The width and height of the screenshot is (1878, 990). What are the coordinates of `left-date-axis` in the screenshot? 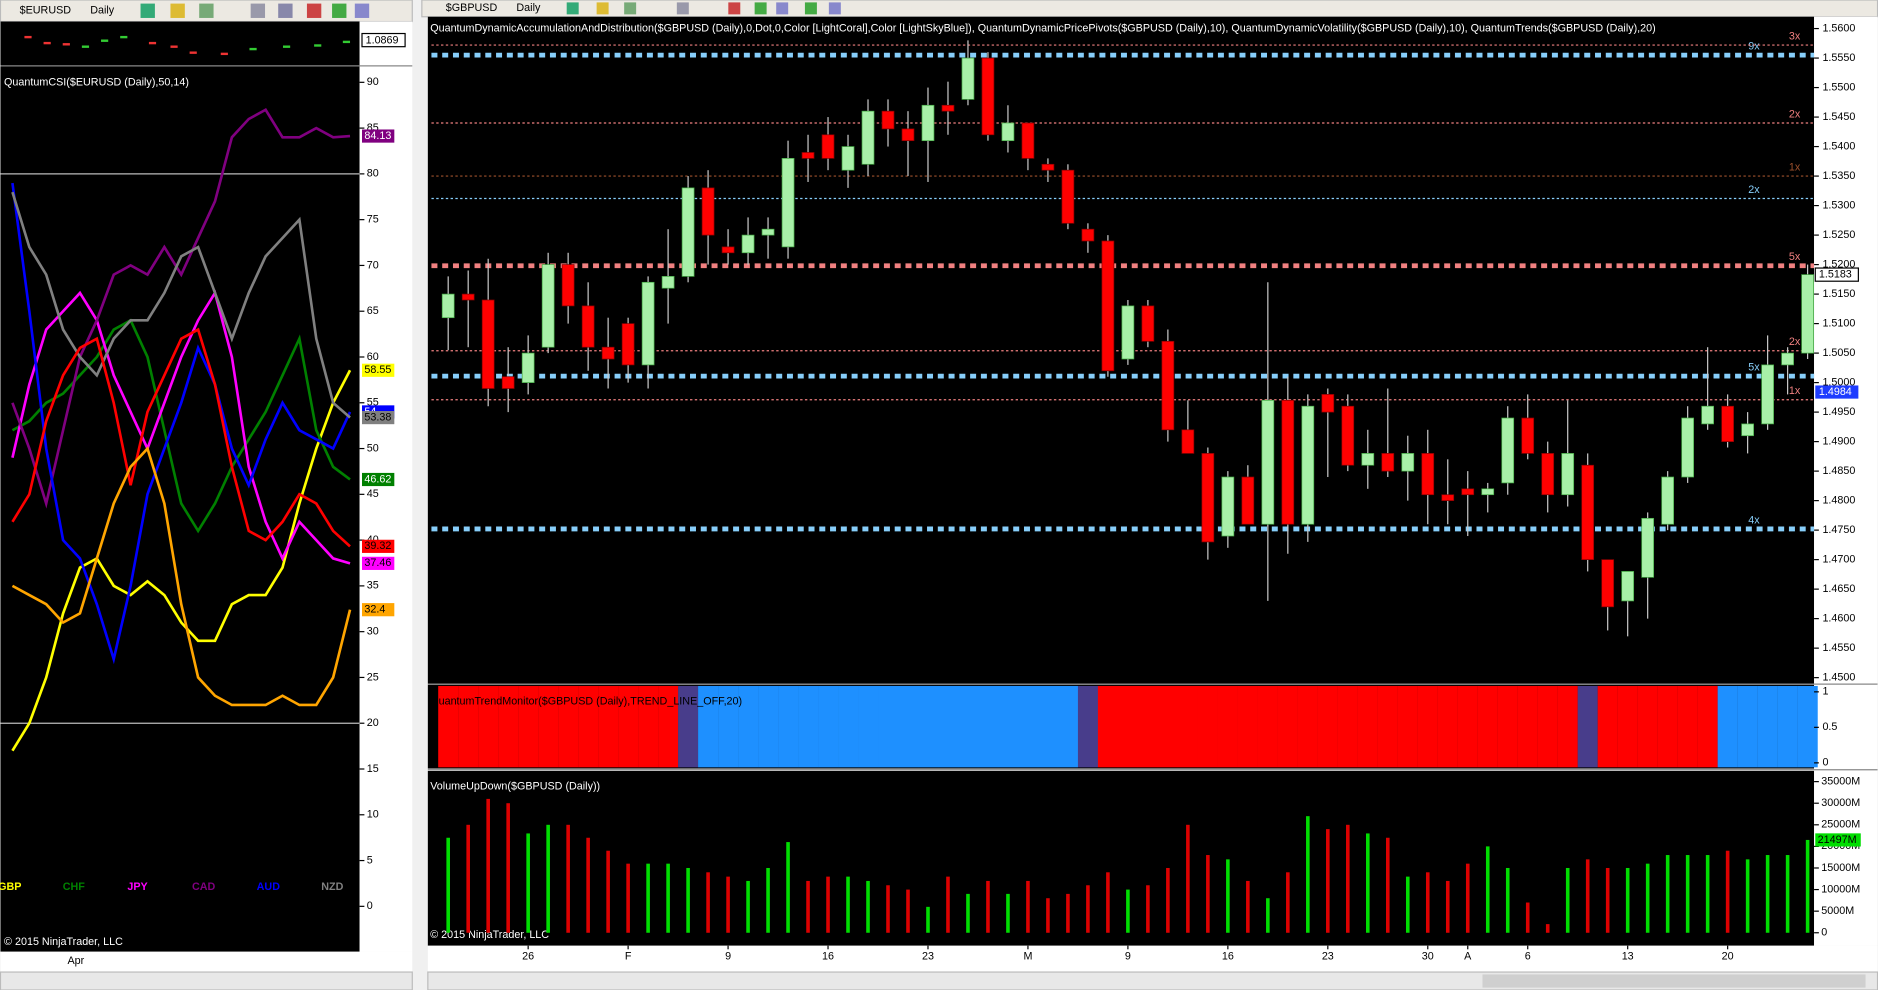 It's located at (206, 962).